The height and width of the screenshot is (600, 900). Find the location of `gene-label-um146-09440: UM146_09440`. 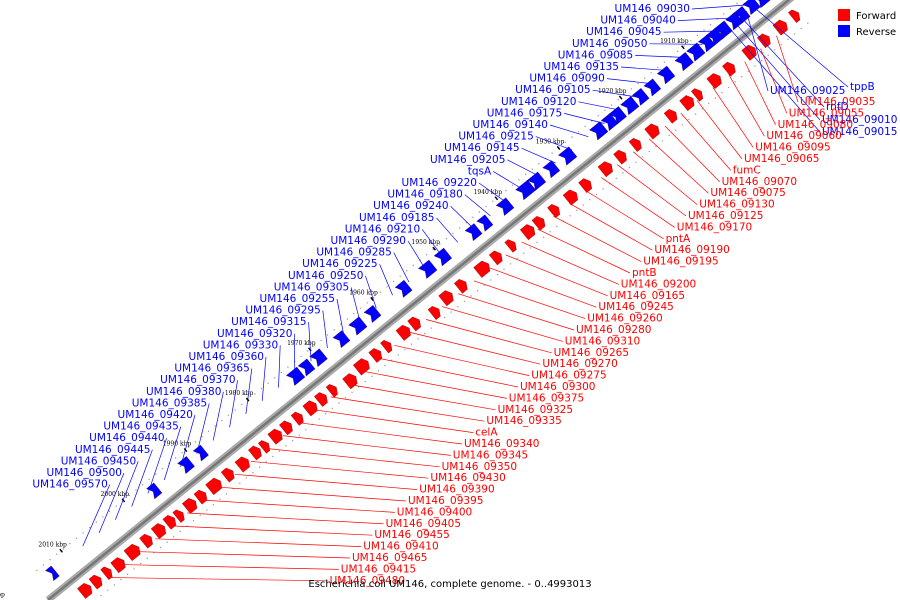

gene-label-um146-09440: UM146_09440 is located at coordinates (126, 438).